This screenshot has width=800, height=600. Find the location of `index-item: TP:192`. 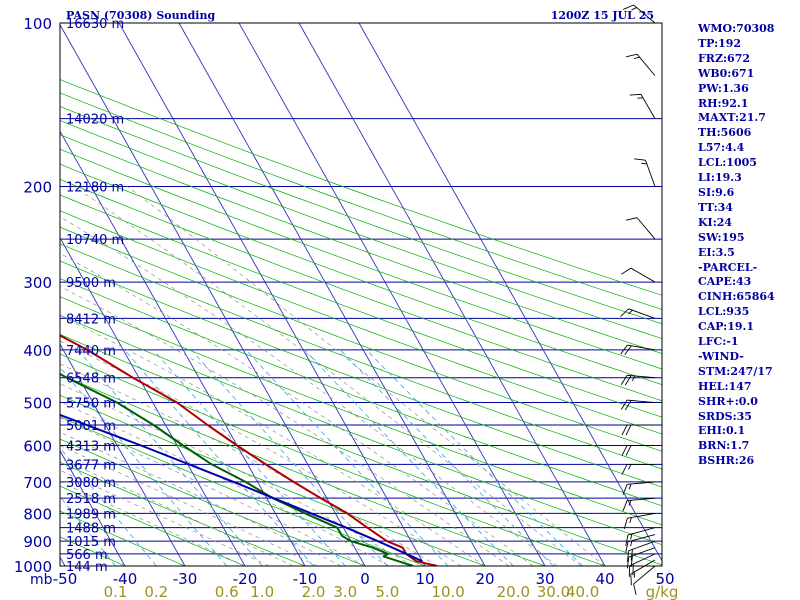

index-item: TP:192 is located at coordinates (720, 43).